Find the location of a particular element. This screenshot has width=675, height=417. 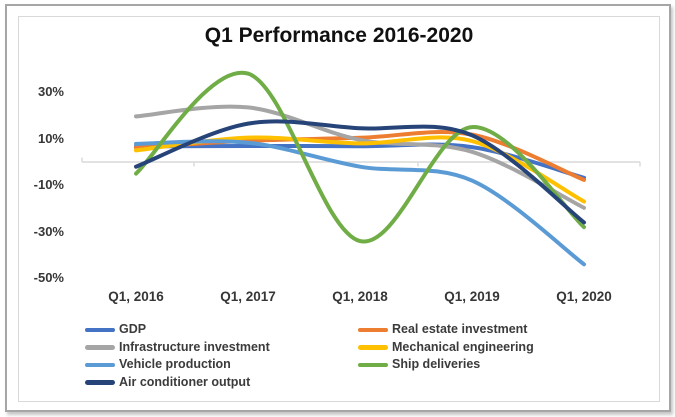

y-tick-label-n50: -50% is located at coordinates (48, 277).